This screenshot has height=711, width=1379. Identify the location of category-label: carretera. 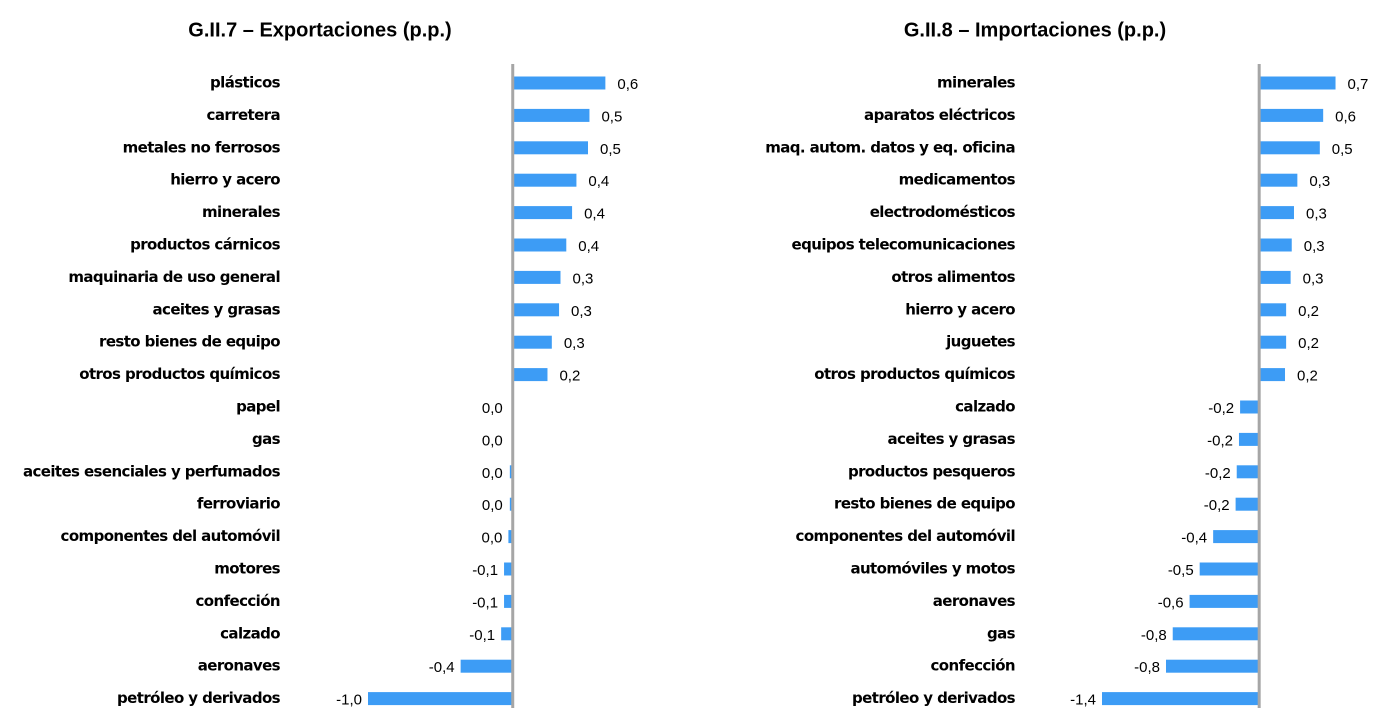
(243, 115).